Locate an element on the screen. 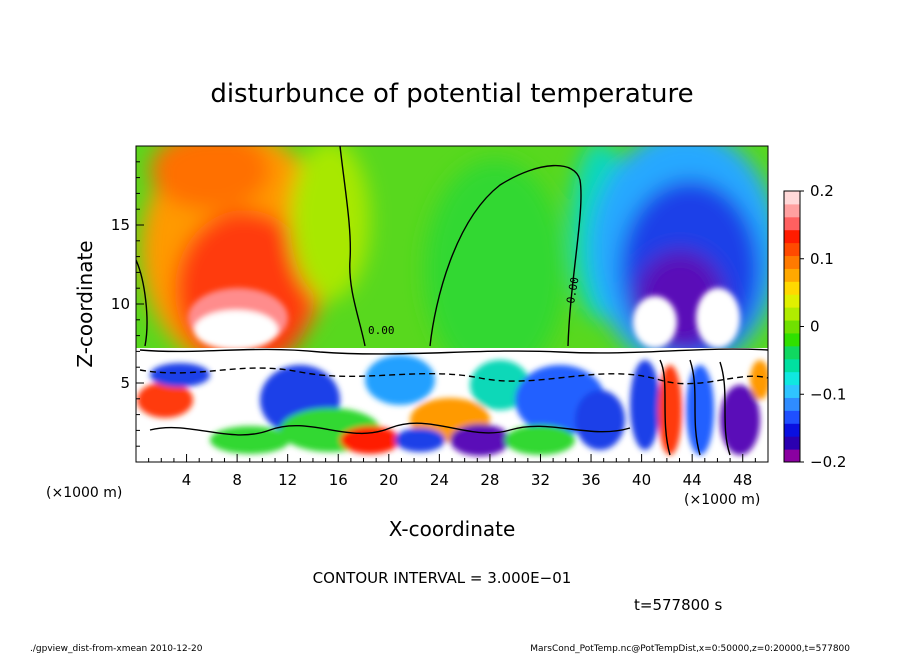  contour-bl-top is located at coordinates (453, 351).